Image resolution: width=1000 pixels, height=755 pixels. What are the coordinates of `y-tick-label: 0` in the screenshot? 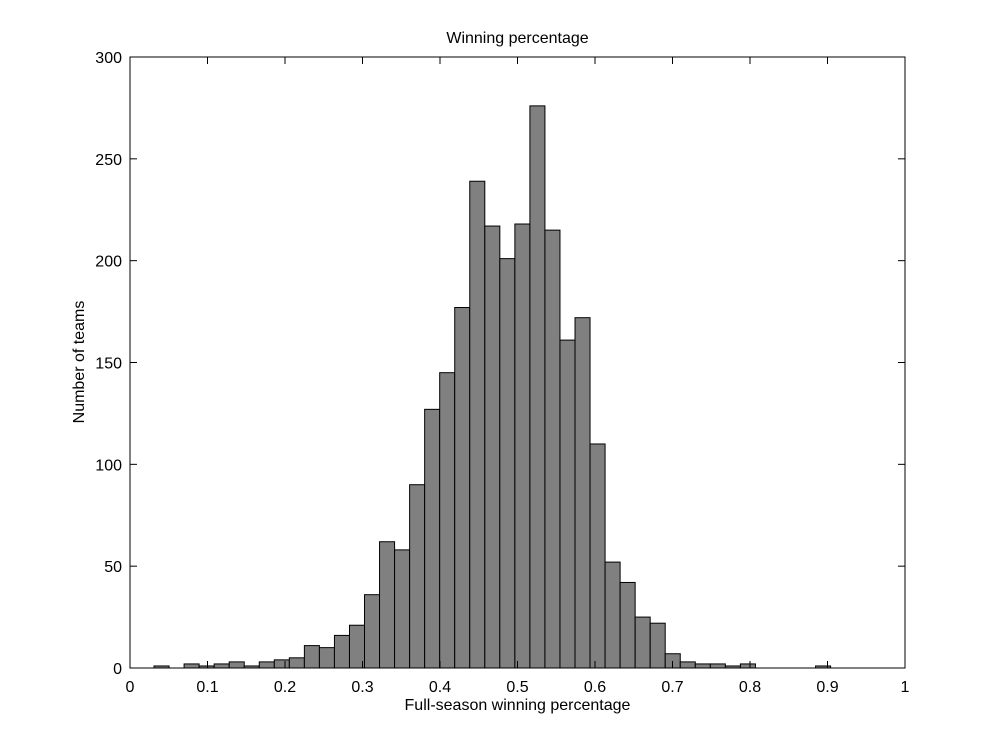 It's located at (117, 669).